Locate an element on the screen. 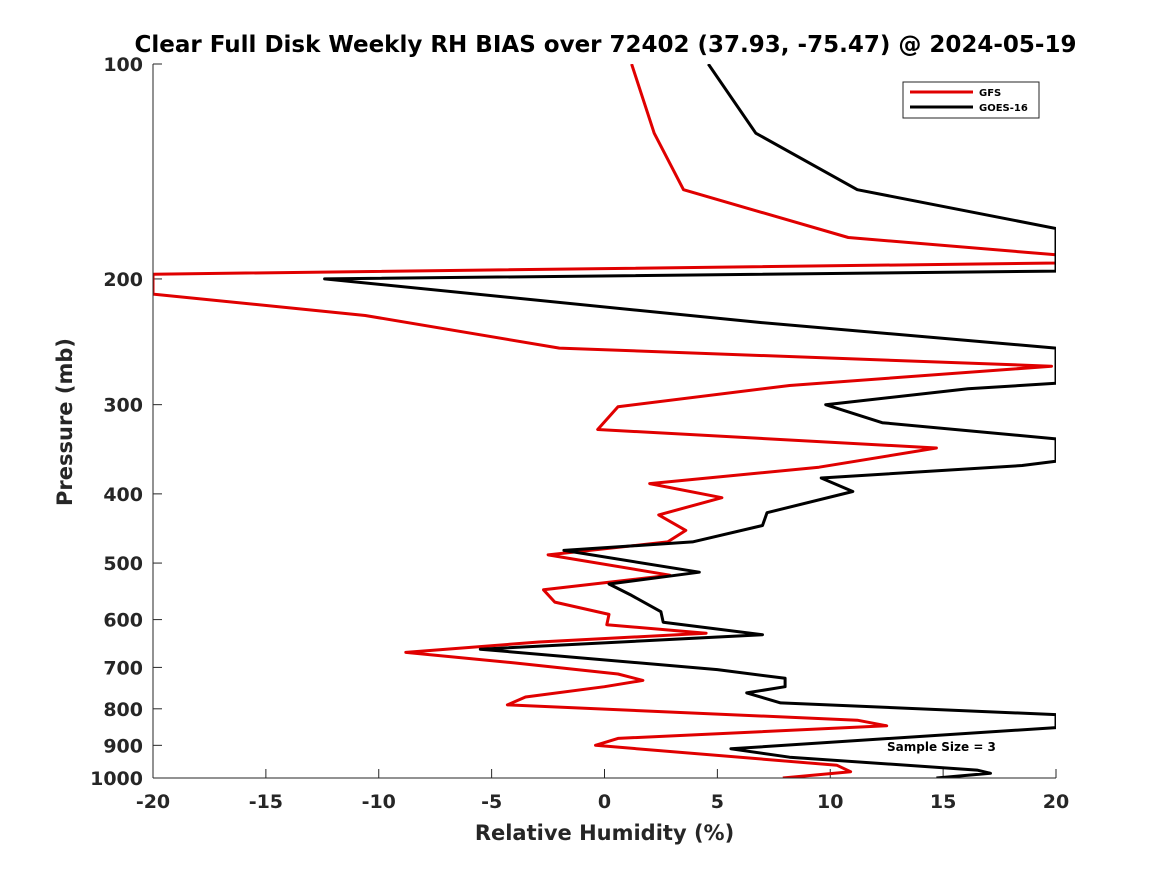 The image size is (1167, 875). x-axis: -20 -15 -10 -5 0 5 10 15 20 is located at coordinates (602, 791).